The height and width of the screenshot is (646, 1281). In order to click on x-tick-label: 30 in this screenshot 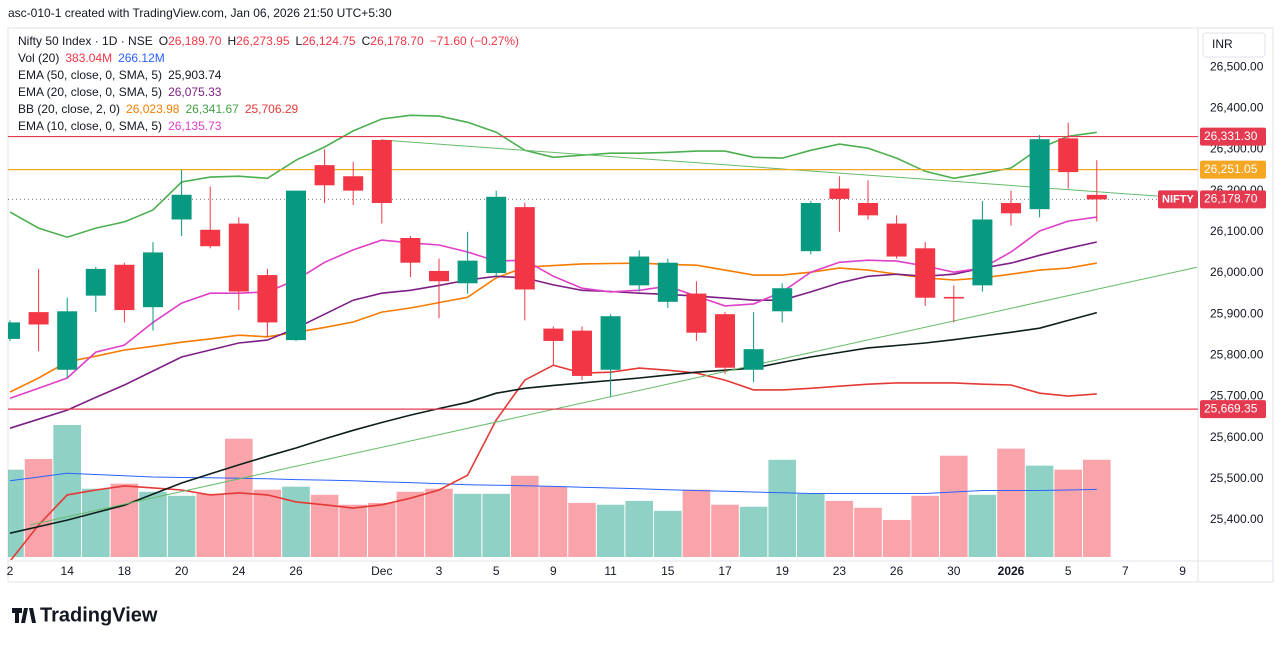, I will do `click(954, 571)`.